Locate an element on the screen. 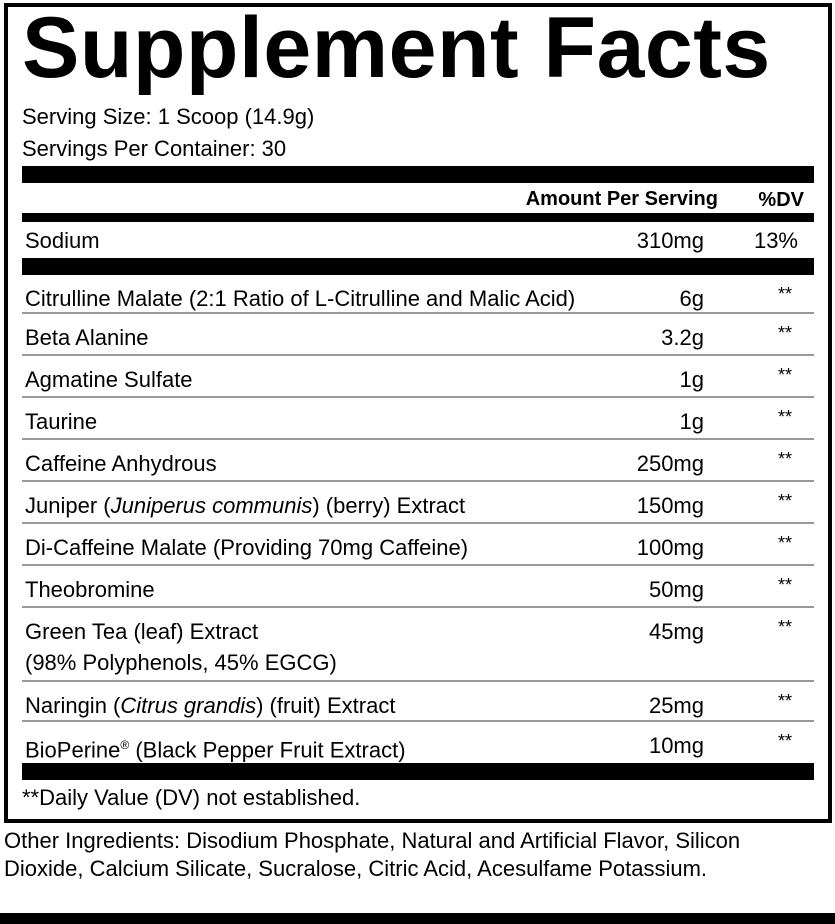  ingredient-amount: 6g is located at coordinates (691, 298).